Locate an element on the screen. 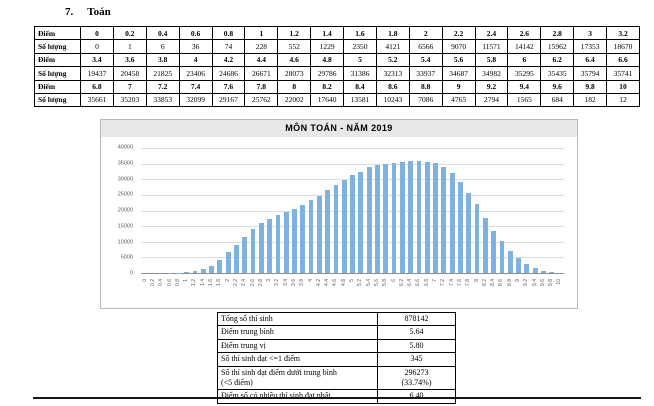 The width and height of the screenshot is (654, 406). summary-value: 6.40 is located at coordinates (416, 396).